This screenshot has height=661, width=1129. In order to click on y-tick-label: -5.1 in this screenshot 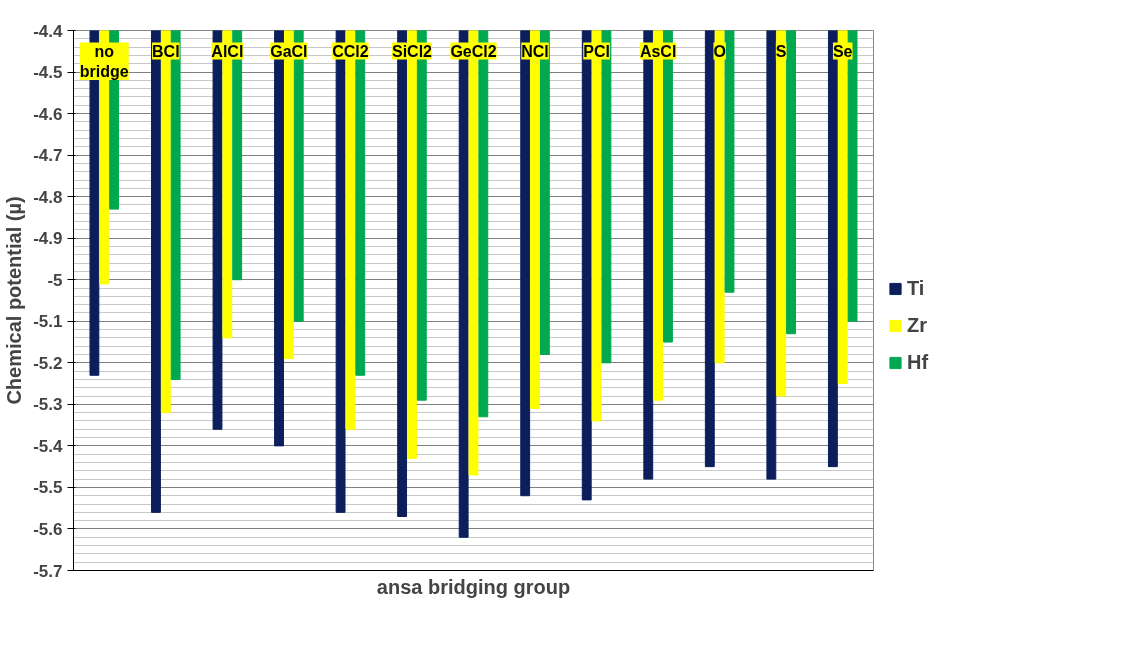, I will do `click(48, 322)`.